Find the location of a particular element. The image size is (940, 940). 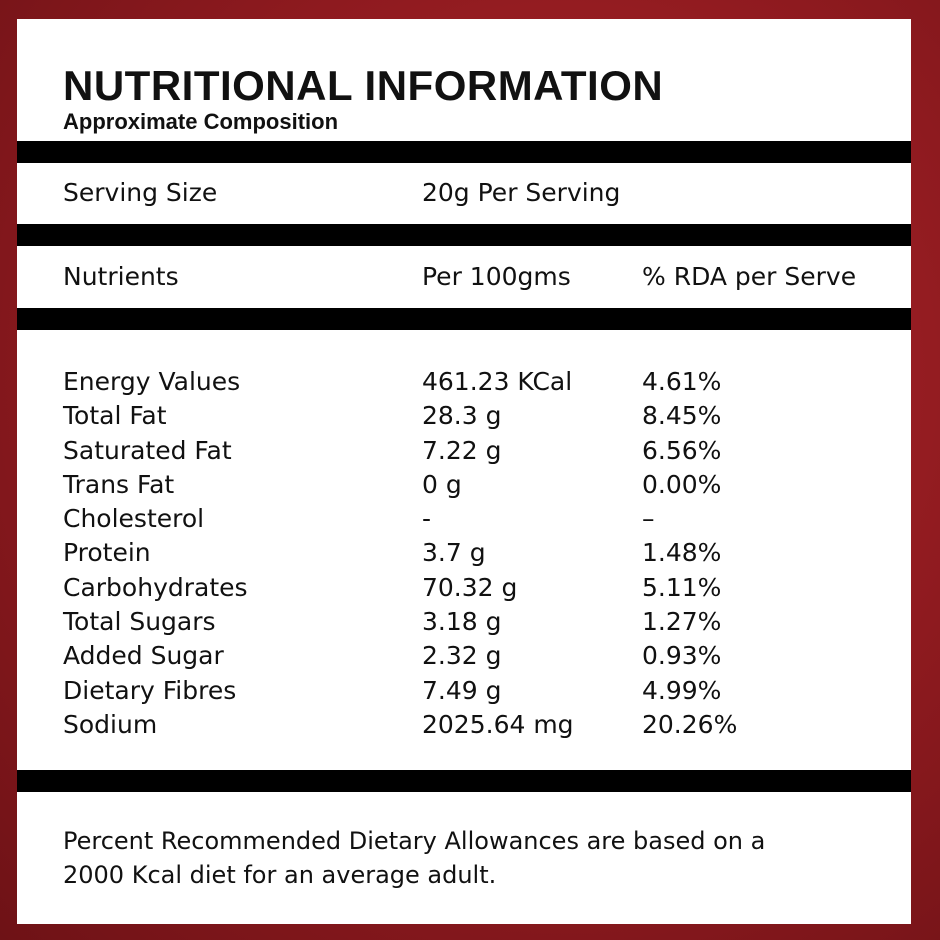

nutrient-name: Carbohydrates is located at coordinates (155, 587).